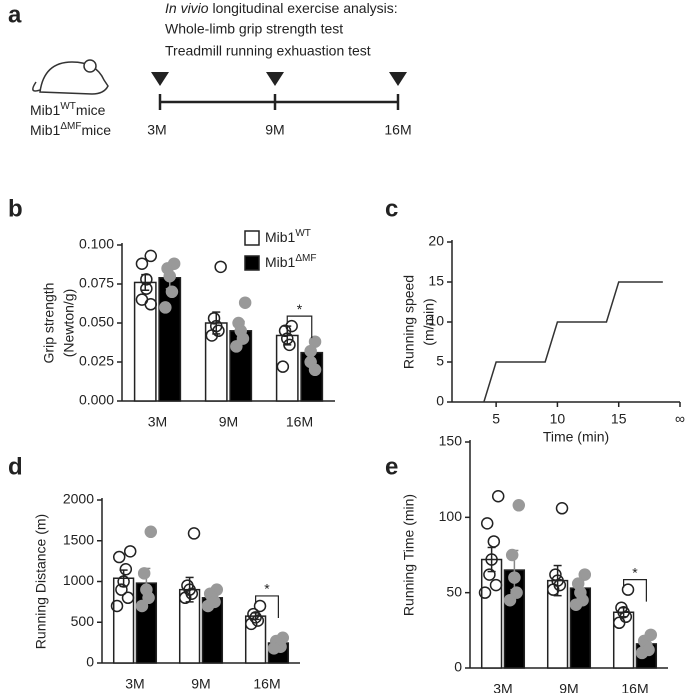 The width and height of the screenshot is (685, 693). Describe the element at coordinates (409, 322) in the screenshot. I see `y-axis-label: Running speed` at that location.